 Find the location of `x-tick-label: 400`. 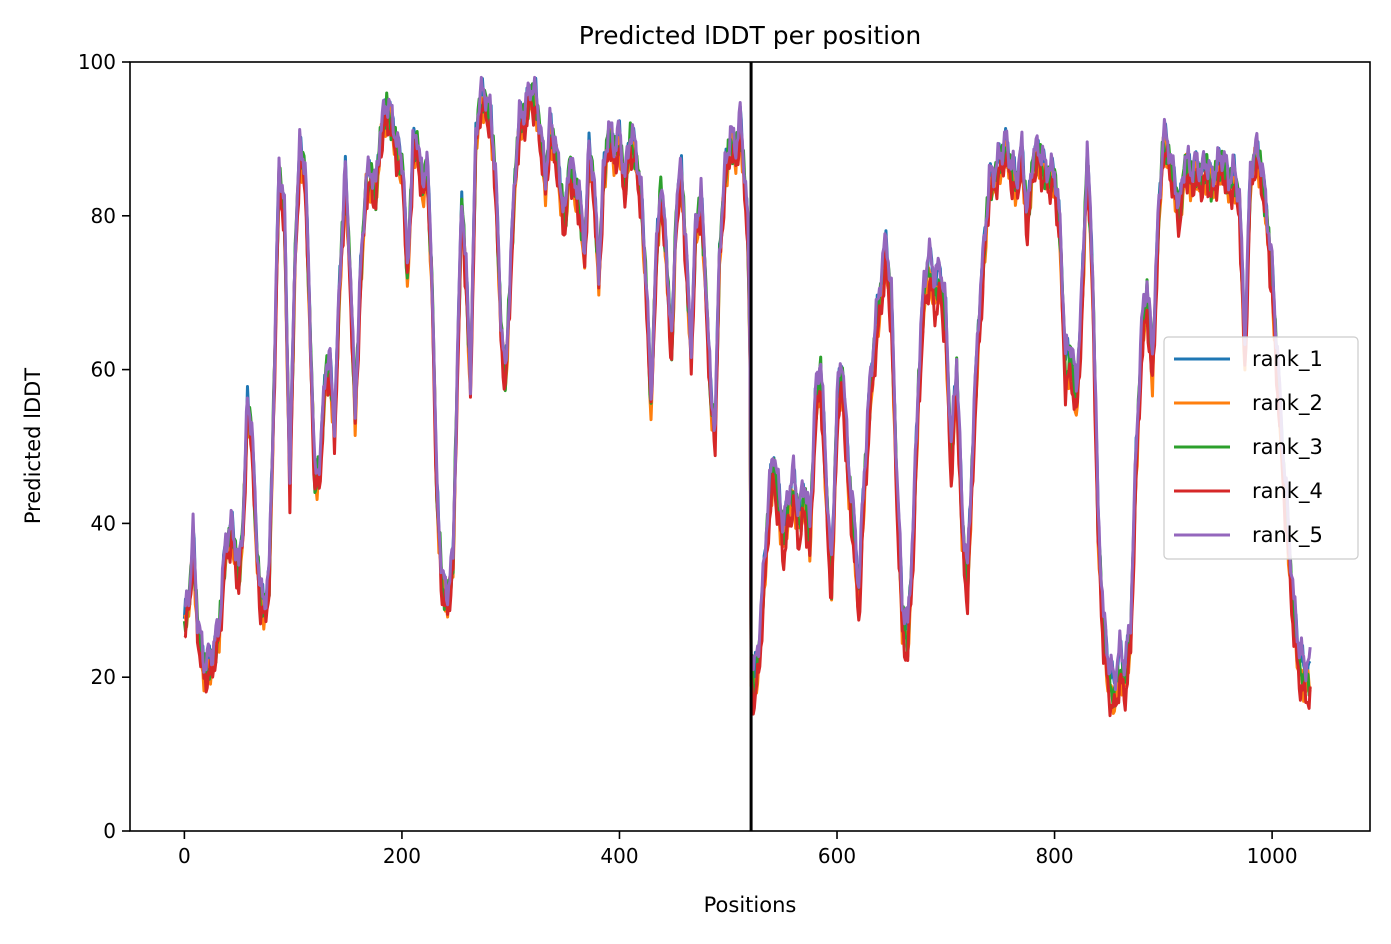

x-tick-label: 400 is located at coordinates (619, 856).